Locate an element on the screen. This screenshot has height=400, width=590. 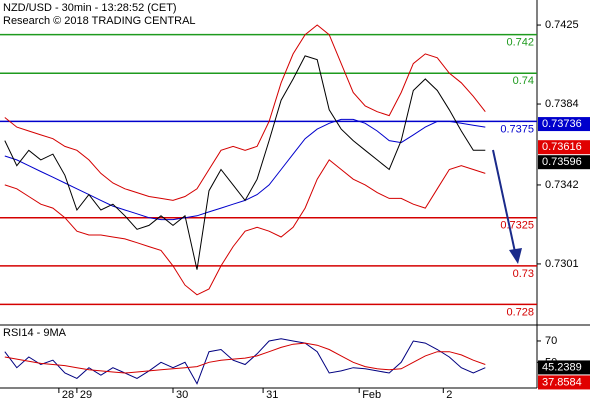
y-tick-label: 0.7425 is located at coordinates (562, 25).